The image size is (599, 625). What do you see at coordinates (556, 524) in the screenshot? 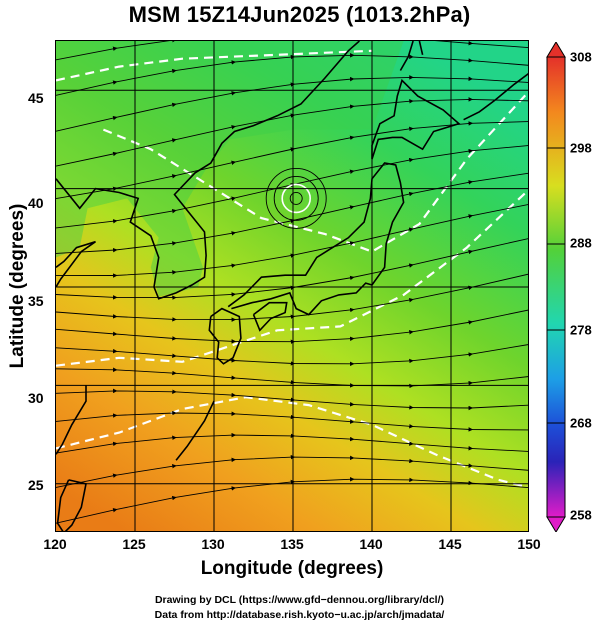
I see `colorbar-bottom-arrow` at bounding box center [556, 524].